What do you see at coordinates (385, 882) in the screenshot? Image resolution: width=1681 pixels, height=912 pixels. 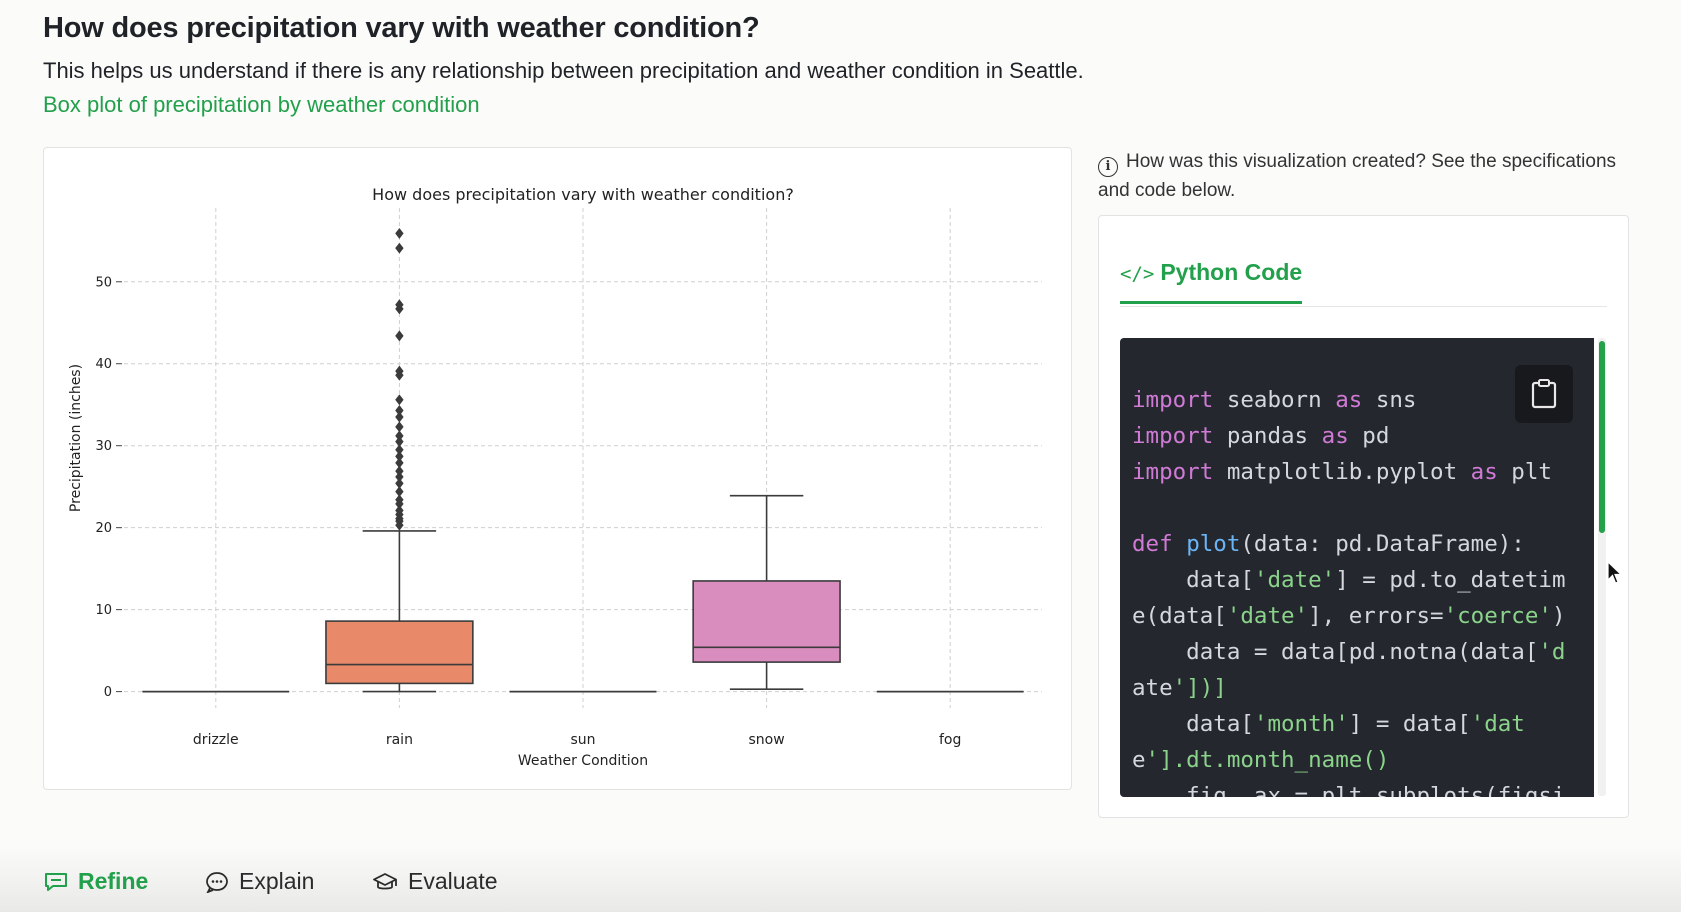 I see `graduation-cap-icon` at bounding box center [385, 882].